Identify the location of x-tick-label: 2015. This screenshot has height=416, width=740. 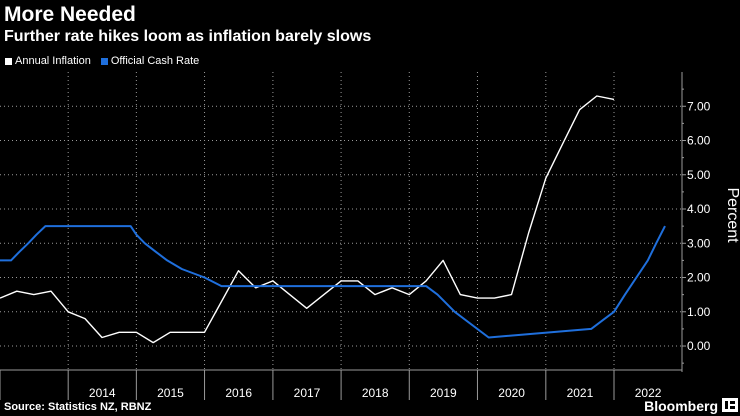
(170, 393).